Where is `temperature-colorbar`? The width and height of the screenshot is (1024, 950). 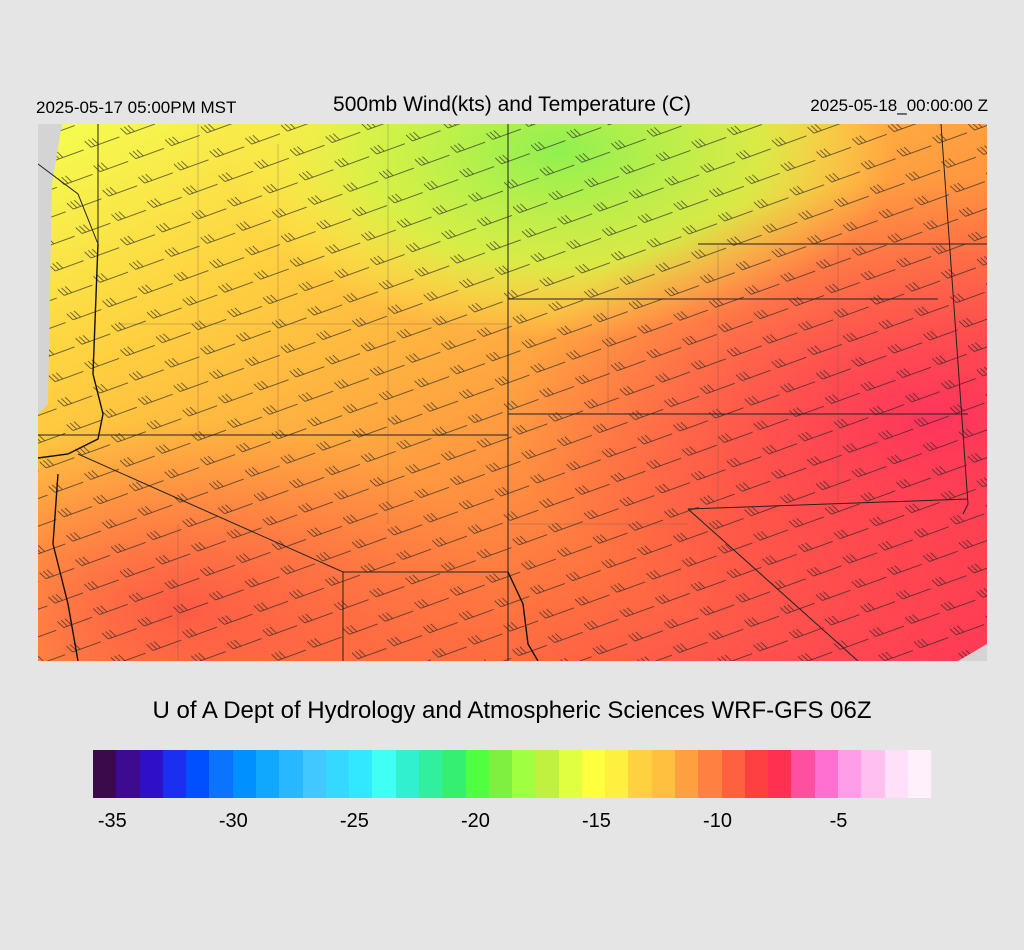
temperature-colorbar is located at coordinates (512, 774).